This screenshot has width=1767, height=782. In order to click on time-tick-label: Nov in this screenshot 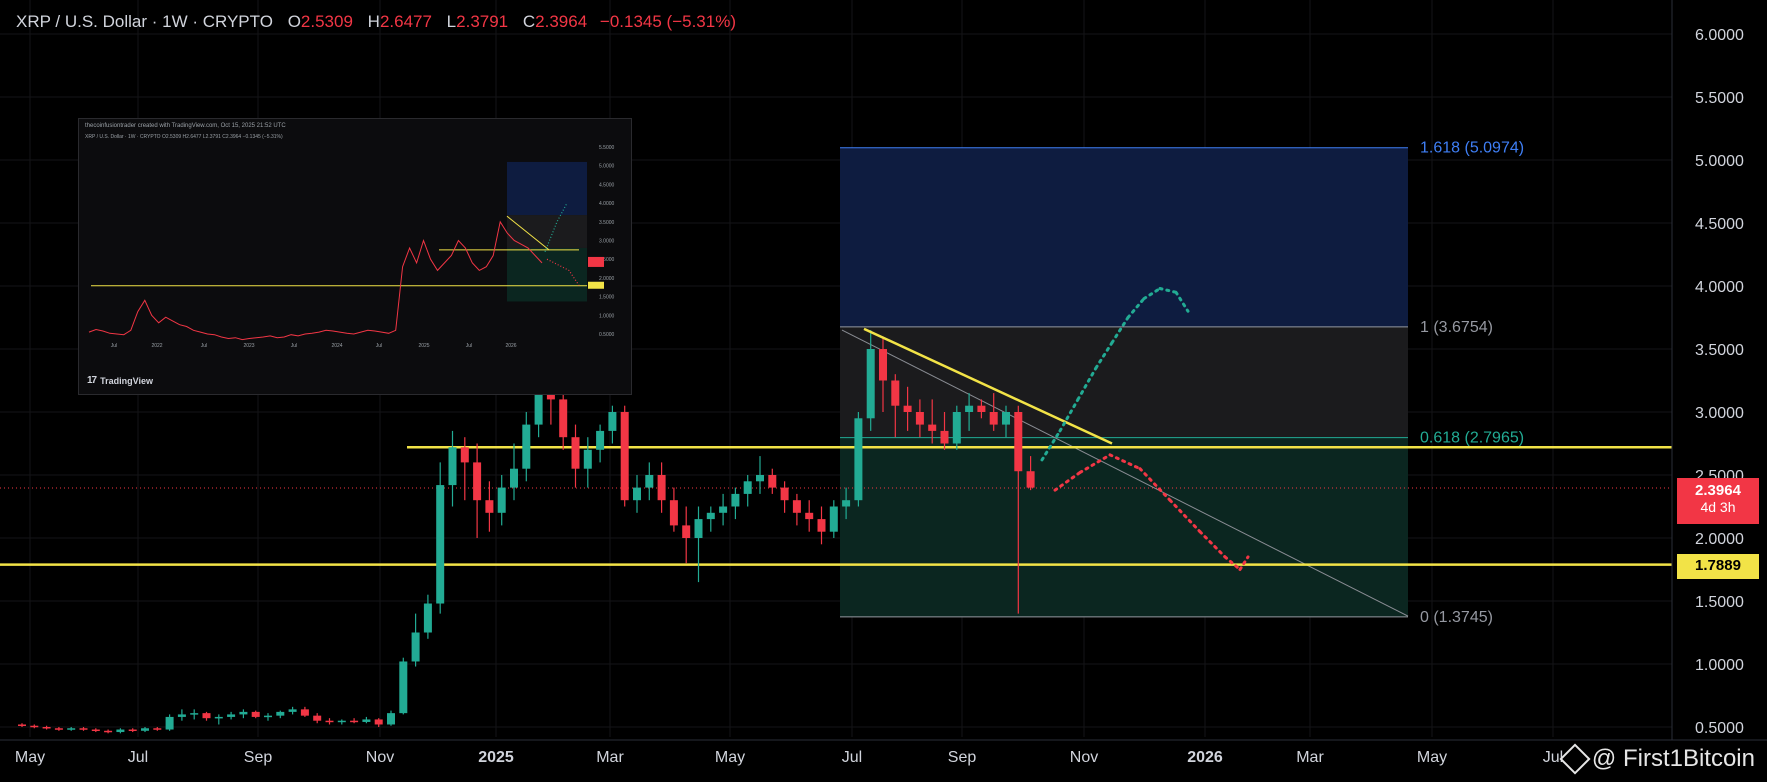, I will do `click(1084, 757)`.